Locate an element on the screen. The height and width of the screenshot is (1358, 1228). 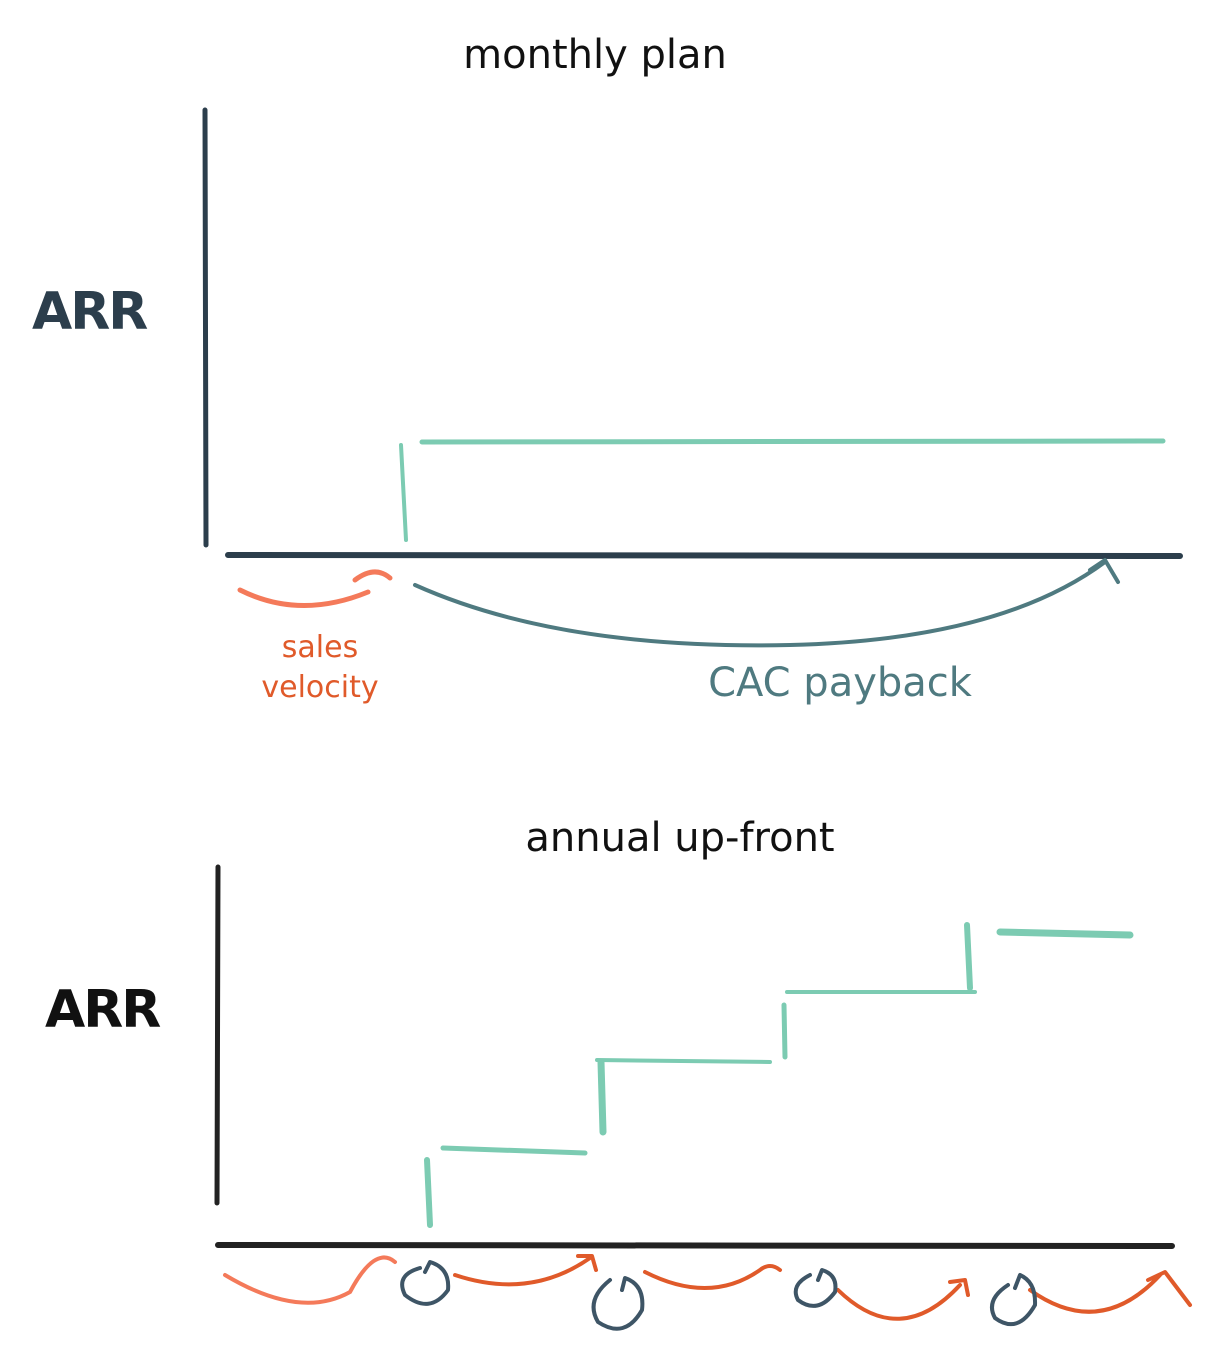
annotation: sales velocity is located at coordinates (320, 667).